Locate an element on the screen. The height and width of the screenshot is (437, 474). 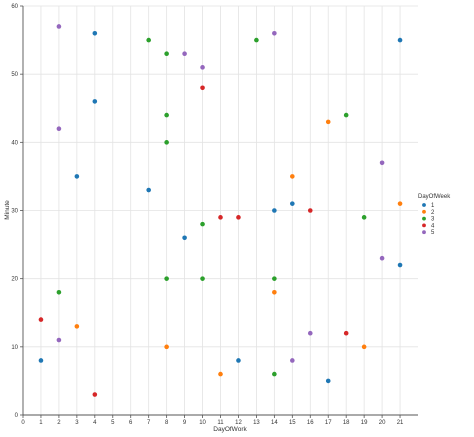
x-tick-label: 16 is located at coordinates (310, 423).